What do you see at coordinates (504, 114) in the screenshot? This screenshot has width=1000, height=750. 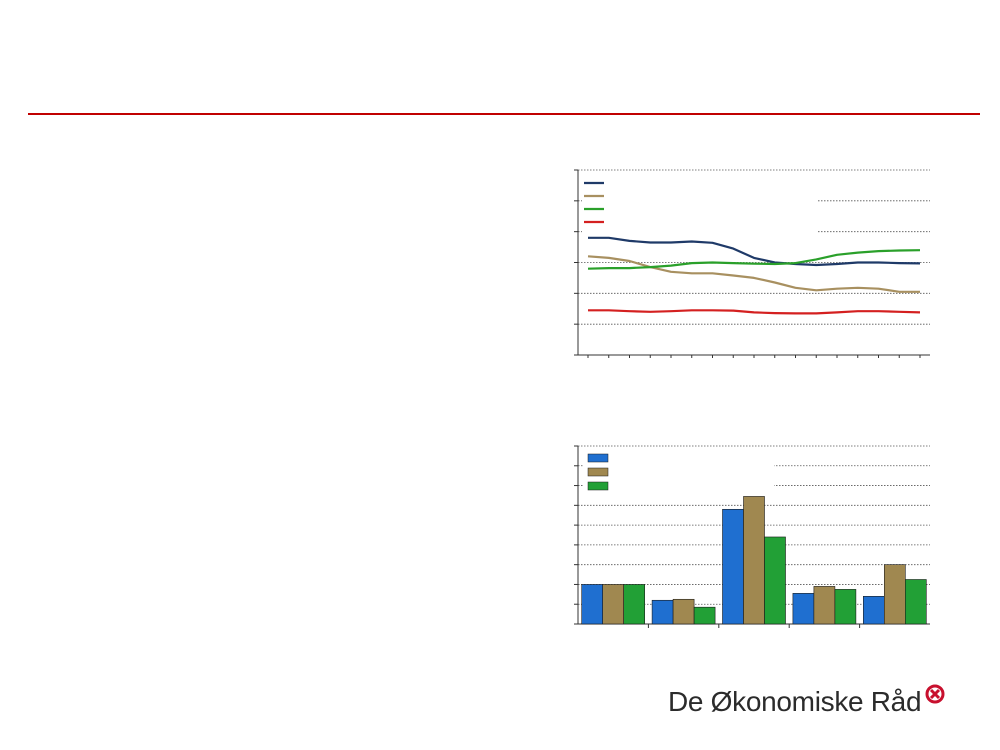 I see `title-divider` at bounding box center [504, 114].